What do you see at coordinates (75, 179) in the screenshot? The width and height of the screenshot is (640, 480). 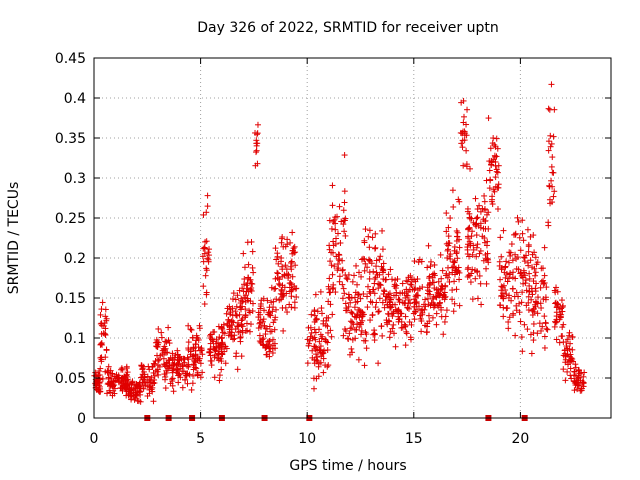 I see `y-tick-label: 0.3` at bounding box center [75, 179].